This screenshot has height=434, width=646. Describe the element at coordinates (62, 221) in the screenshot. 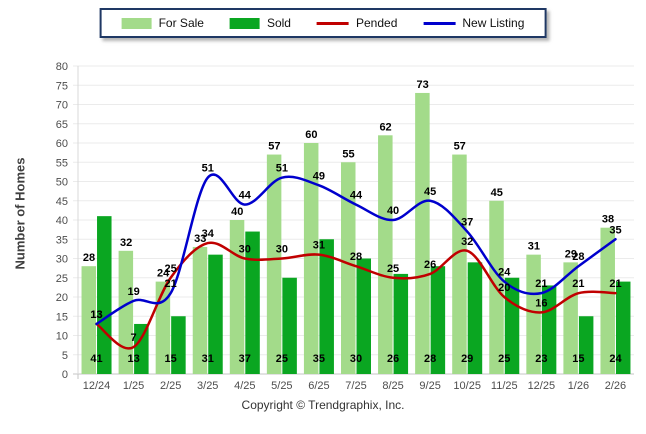

I see `y-tick-label: 40` at that location.